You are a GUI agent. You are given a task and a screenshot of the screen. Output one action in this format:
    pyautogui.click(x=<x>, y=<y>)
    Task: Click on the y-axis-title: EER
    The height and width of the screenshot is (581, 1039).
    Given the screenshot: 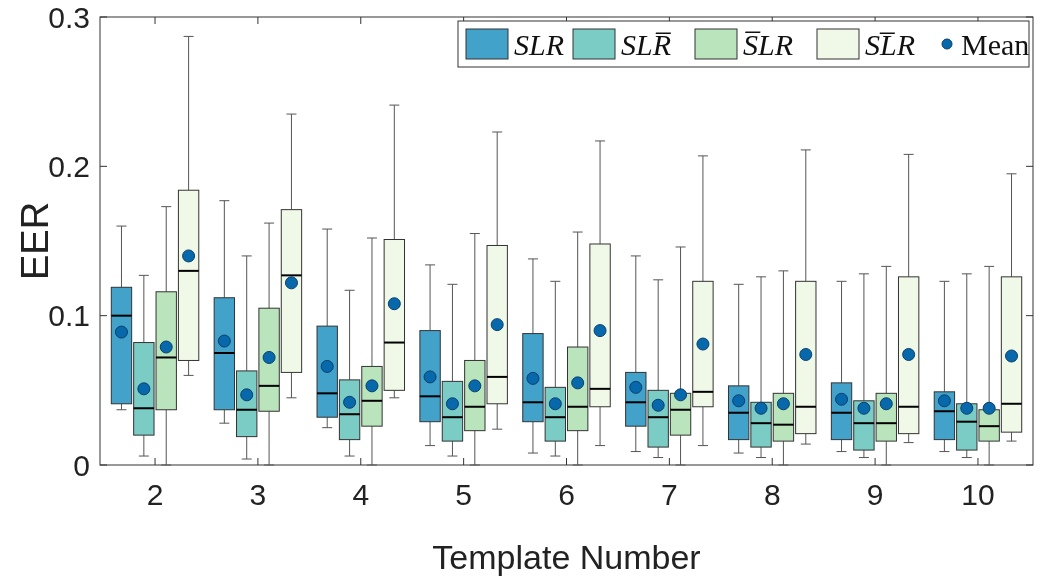 What is the action you would take?
    pyautogui.click(x=35, y=241)
    